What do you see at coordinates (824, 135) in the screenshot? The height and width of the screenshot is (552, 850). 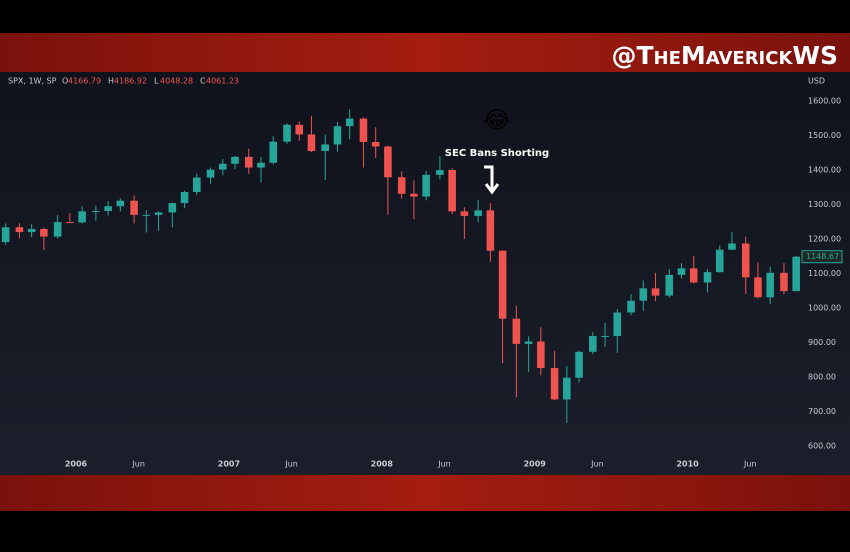 I see `y-tick-label: 1500.00` at bounding box center [824, 135].